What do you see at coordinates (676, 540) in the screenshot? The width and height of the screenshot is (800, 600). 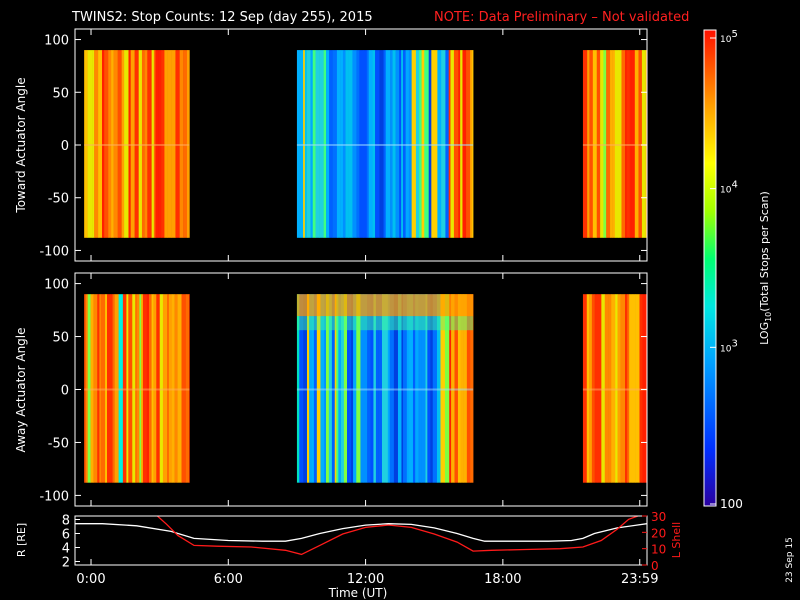 I see `orbit-ylabel-right: L Shell` at bounding box center [676, 540].